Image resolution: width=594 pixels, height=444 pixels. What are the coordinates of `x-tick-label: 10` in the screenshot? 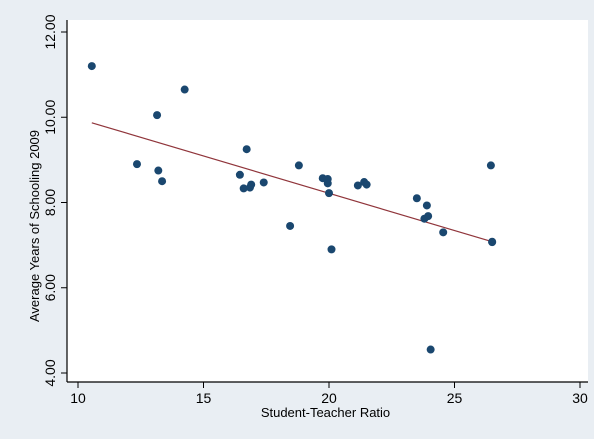 It's located at (78, 398).